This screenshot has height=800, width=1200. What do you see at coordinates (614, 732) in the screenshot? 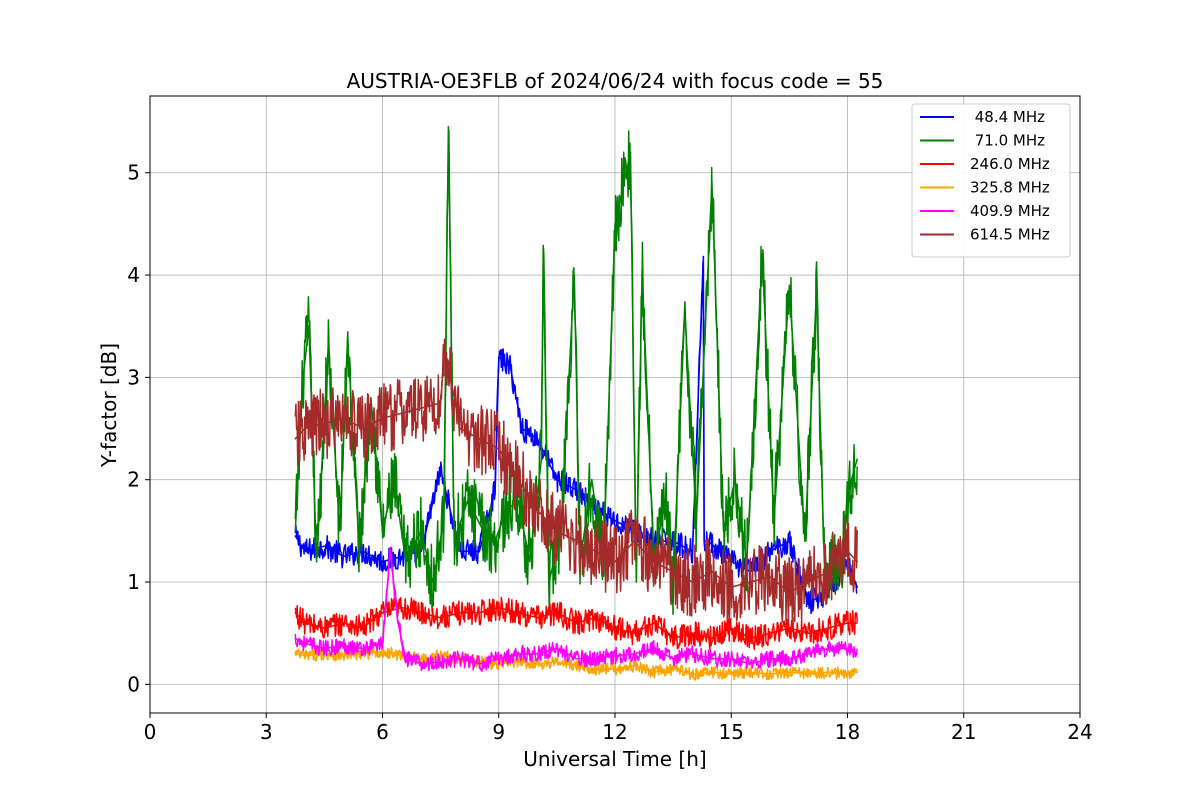
I see `x-tick-label: 12` at bounding box center [614, 732].